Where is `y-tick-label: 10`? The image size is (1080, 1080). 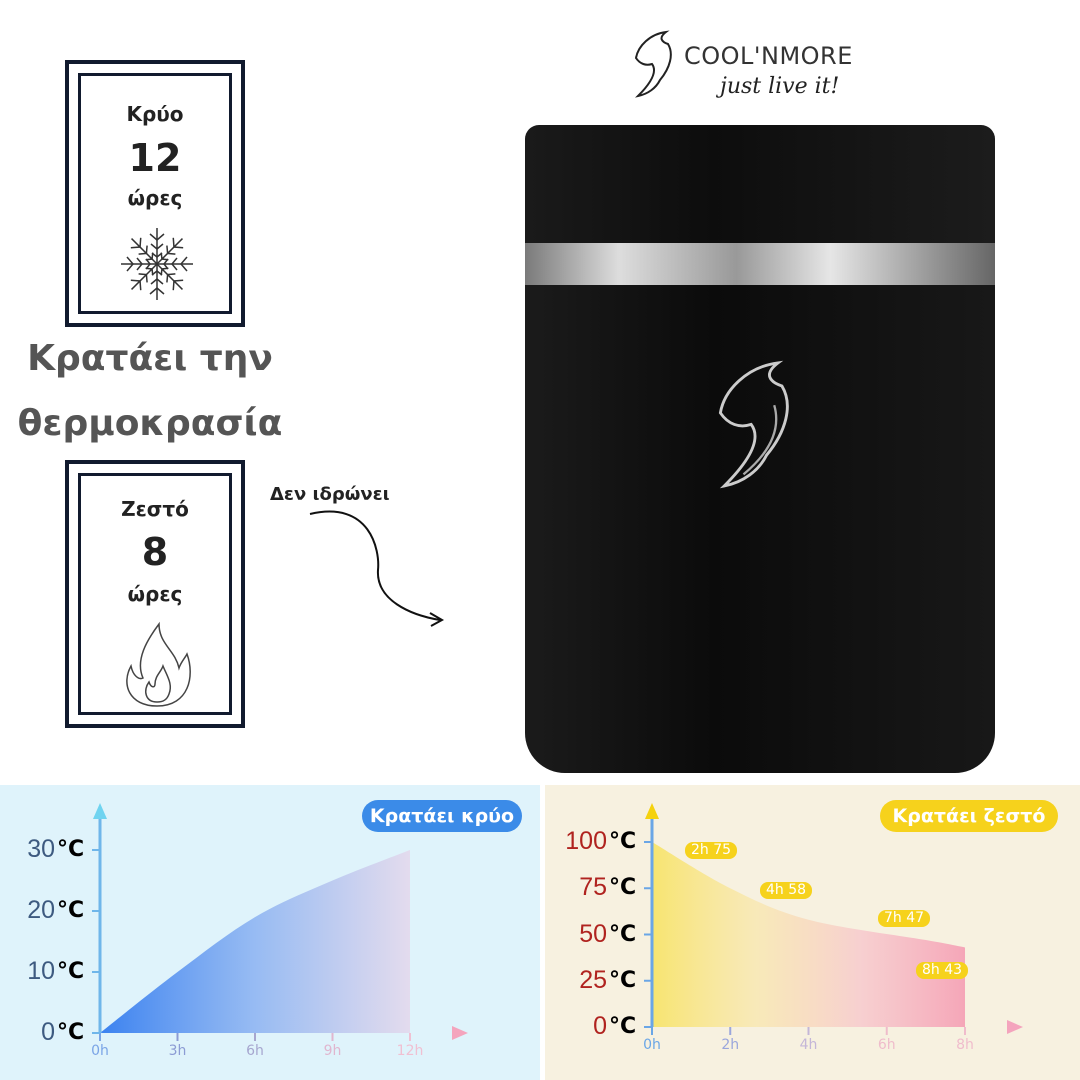
y-tick-label: 10 is located at coordinates (41, 971).